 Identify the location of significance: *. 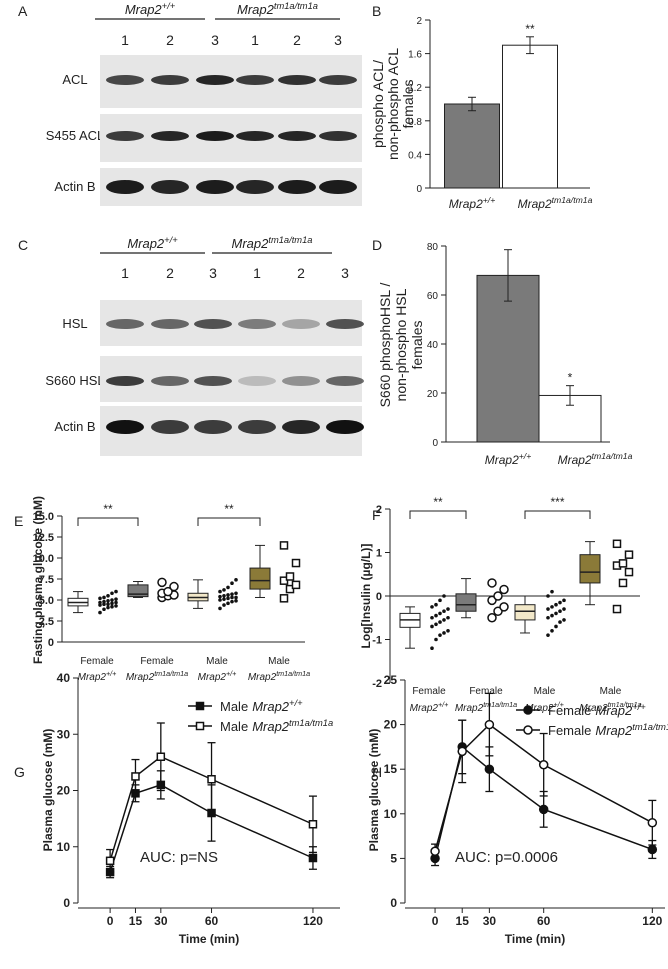
(570, 378).